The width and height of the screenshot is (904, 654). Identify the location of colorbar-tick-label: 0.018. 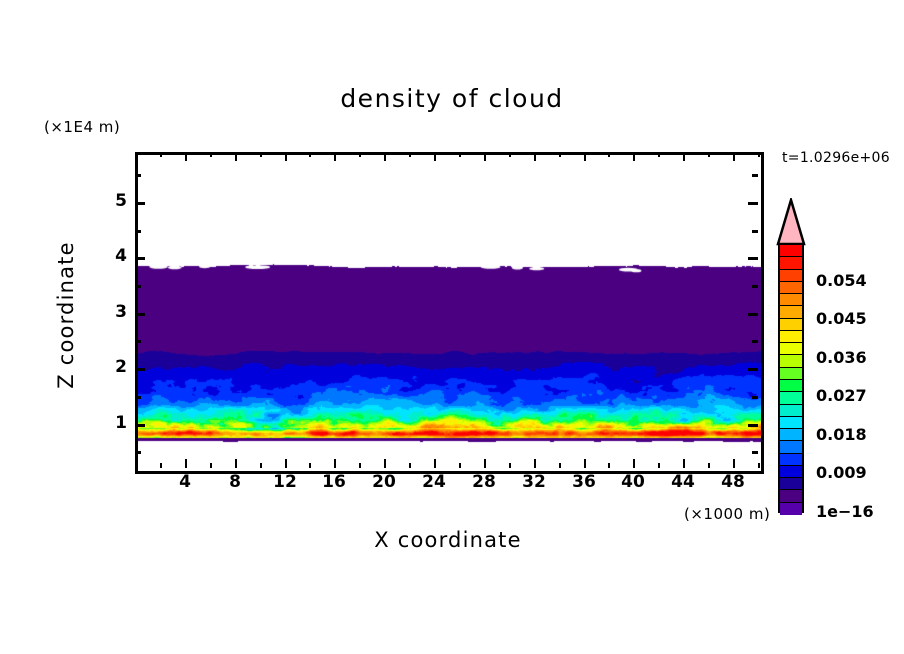
(841, 434).